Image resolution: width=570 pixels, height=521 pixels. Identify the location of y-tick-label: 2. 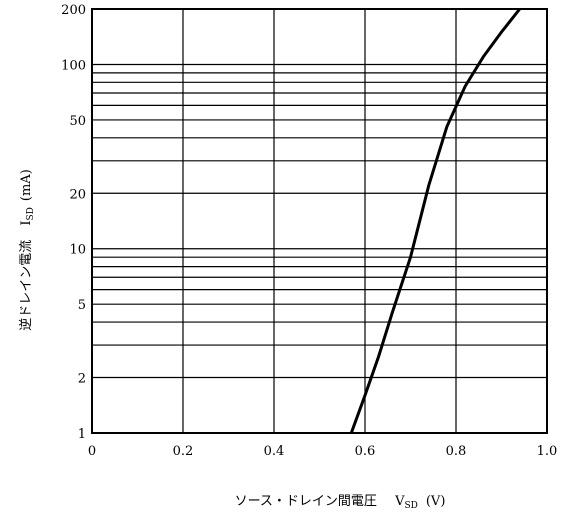
(82, 379).